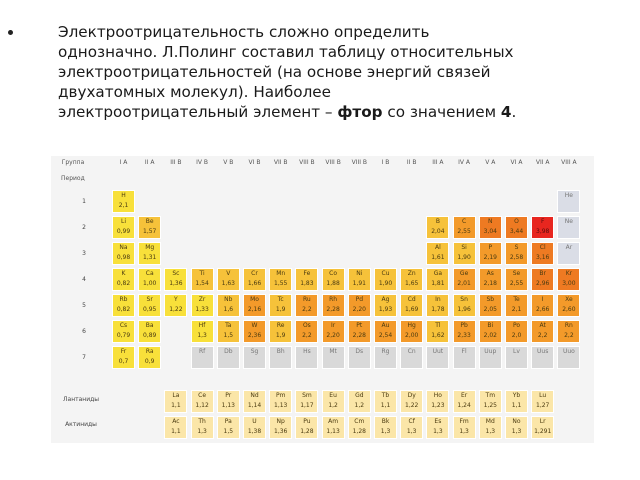 This screenshot has height=480, width=640. Describe the element at coordinates (228, 396) in the screenshot. I see `element-symbol: Pr` at that location.